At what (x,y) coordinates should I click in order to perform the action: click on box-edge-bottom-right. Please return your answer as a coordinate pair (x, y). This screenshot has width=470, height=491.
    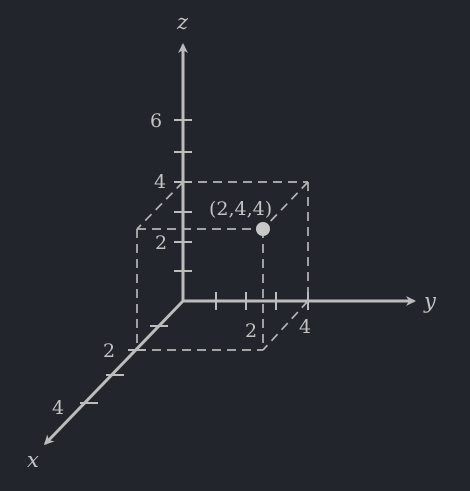
    Looking at the image, I should click on (285, 325).